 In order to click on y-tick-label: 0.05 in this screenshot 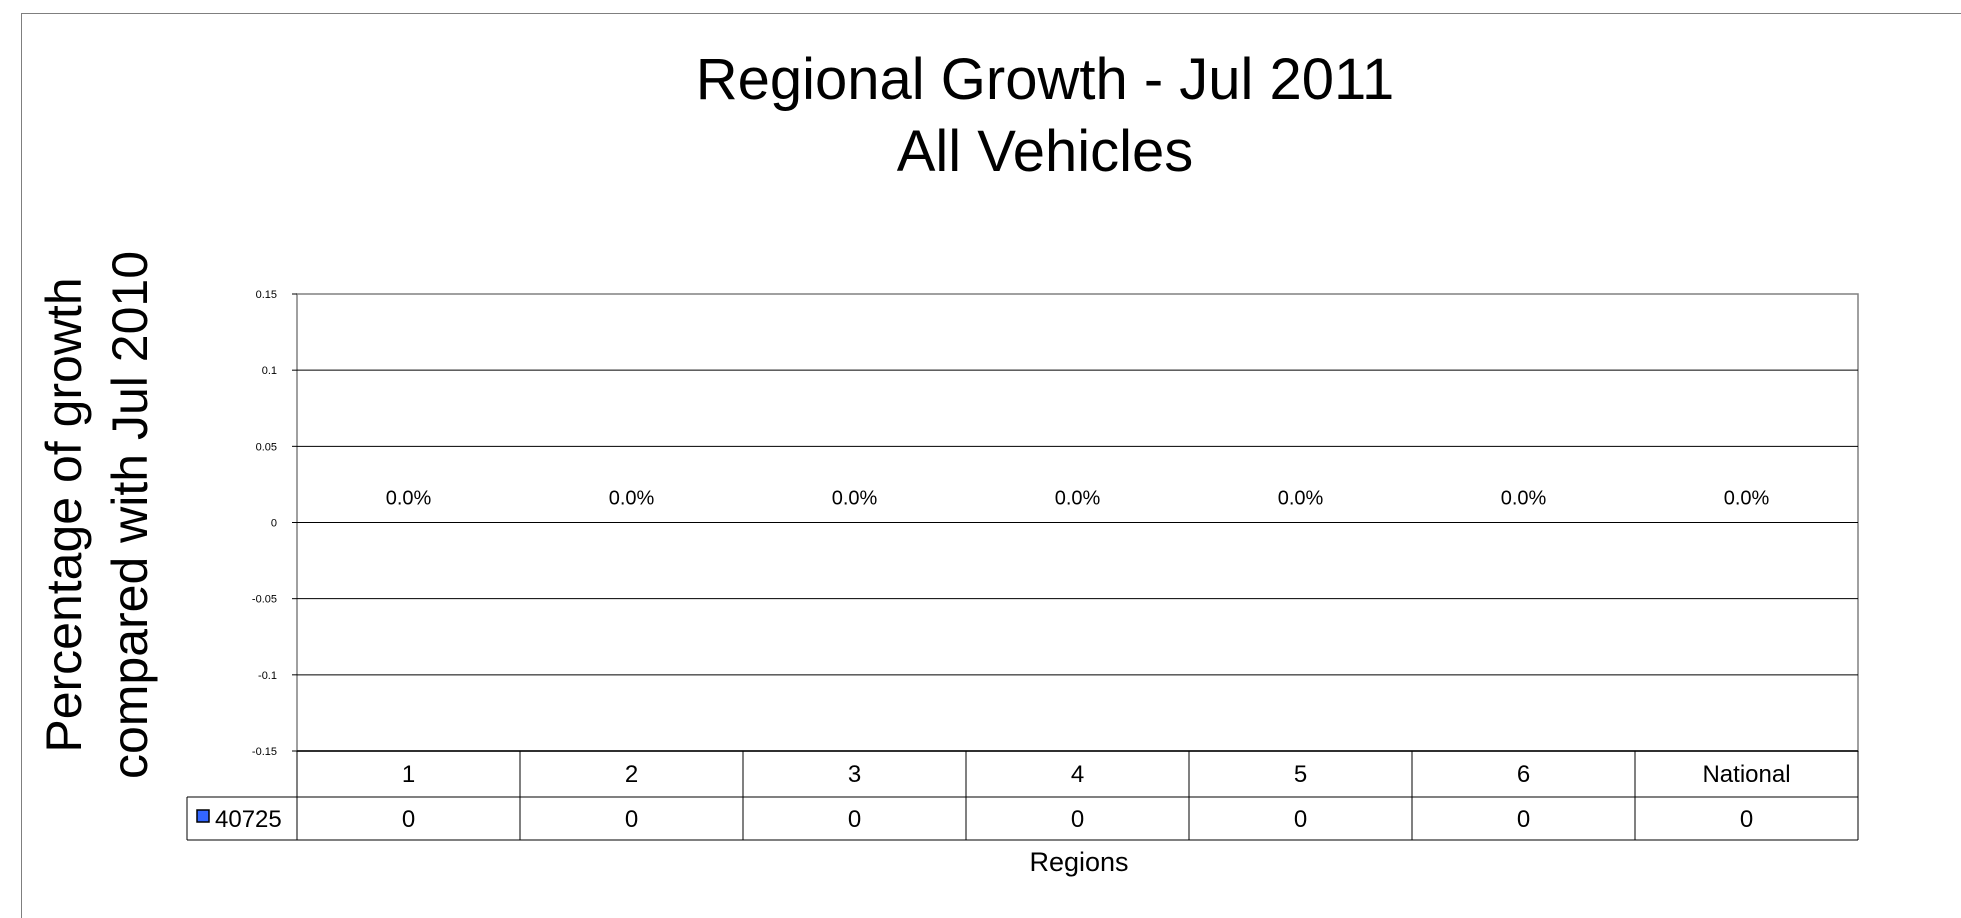, I will do `click(266, 447)`.